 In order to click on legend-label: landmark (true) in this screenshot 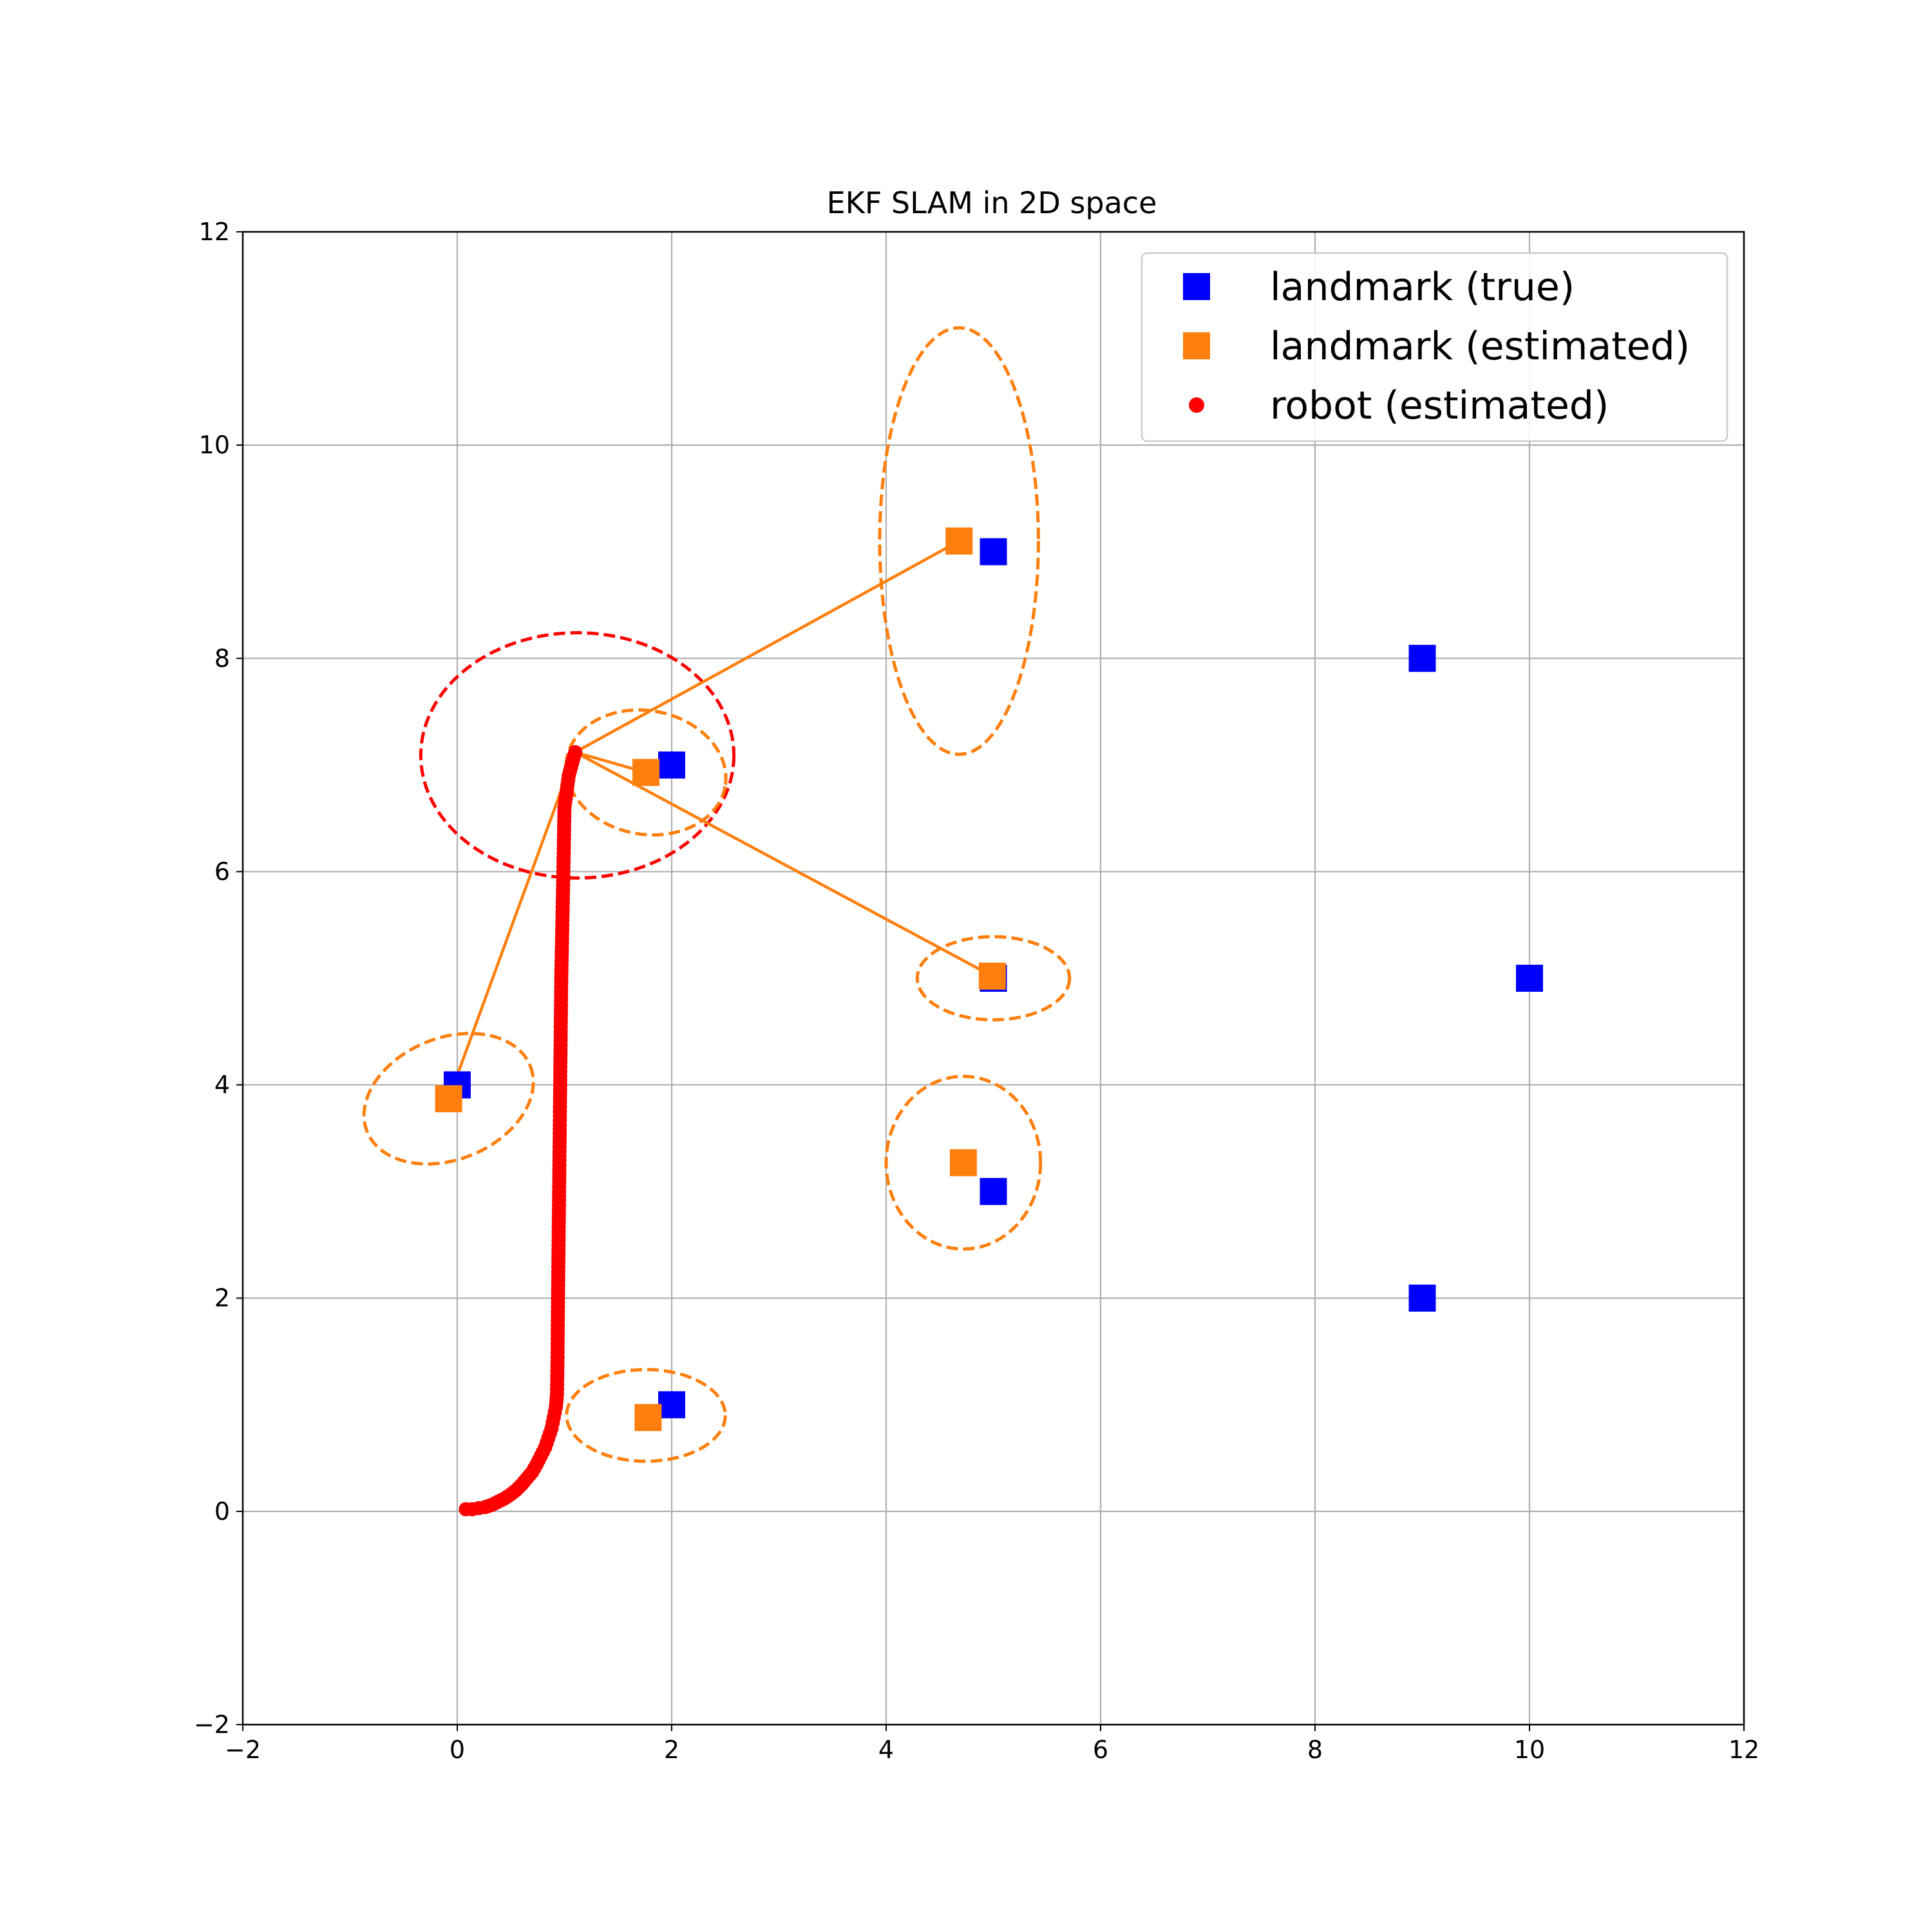, I will do `click(1422, 287)`.